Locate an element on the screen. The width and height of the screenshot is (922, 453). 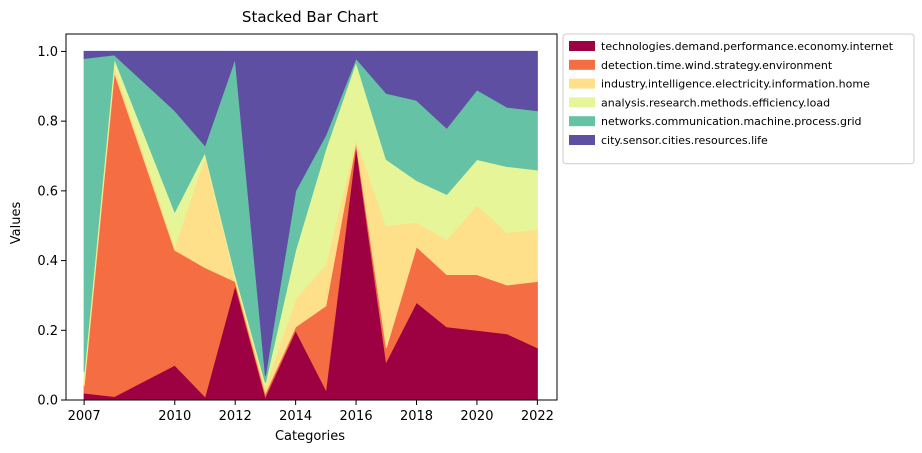
y-axis: 0.0 0.2 0.4 0.6 0.8 1.0 is located at coordinates (51, 227).